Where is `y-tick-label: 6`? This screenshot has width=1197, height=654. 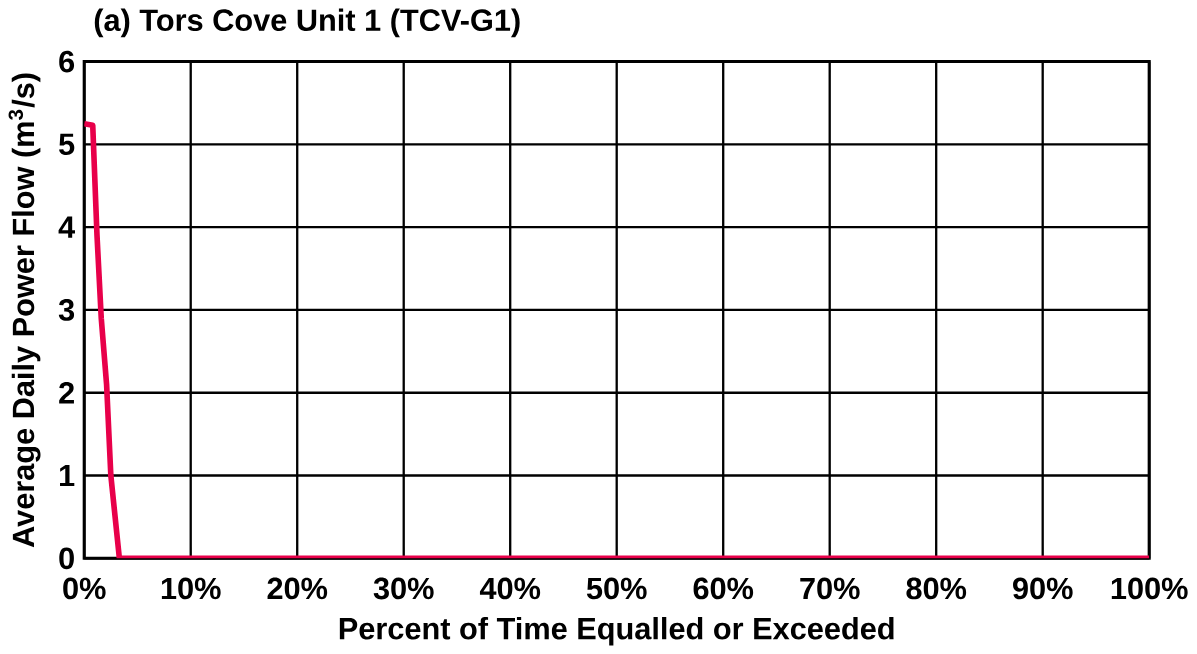 y-tick-label: 6 is located at coordinates (67, 61).